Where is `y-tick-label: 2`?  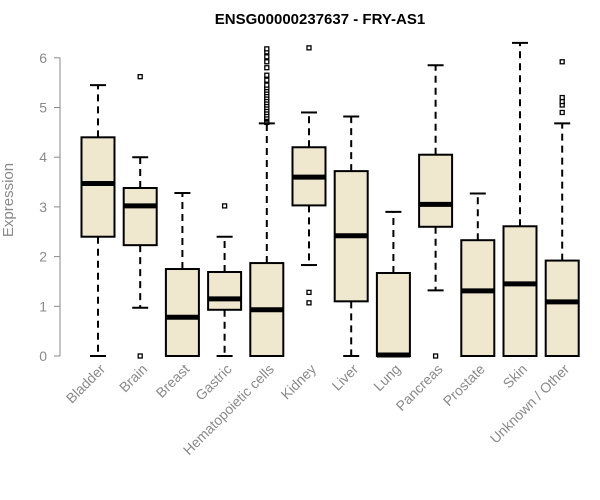 y-tick-label: 2 is located at coordinates (43, 257).